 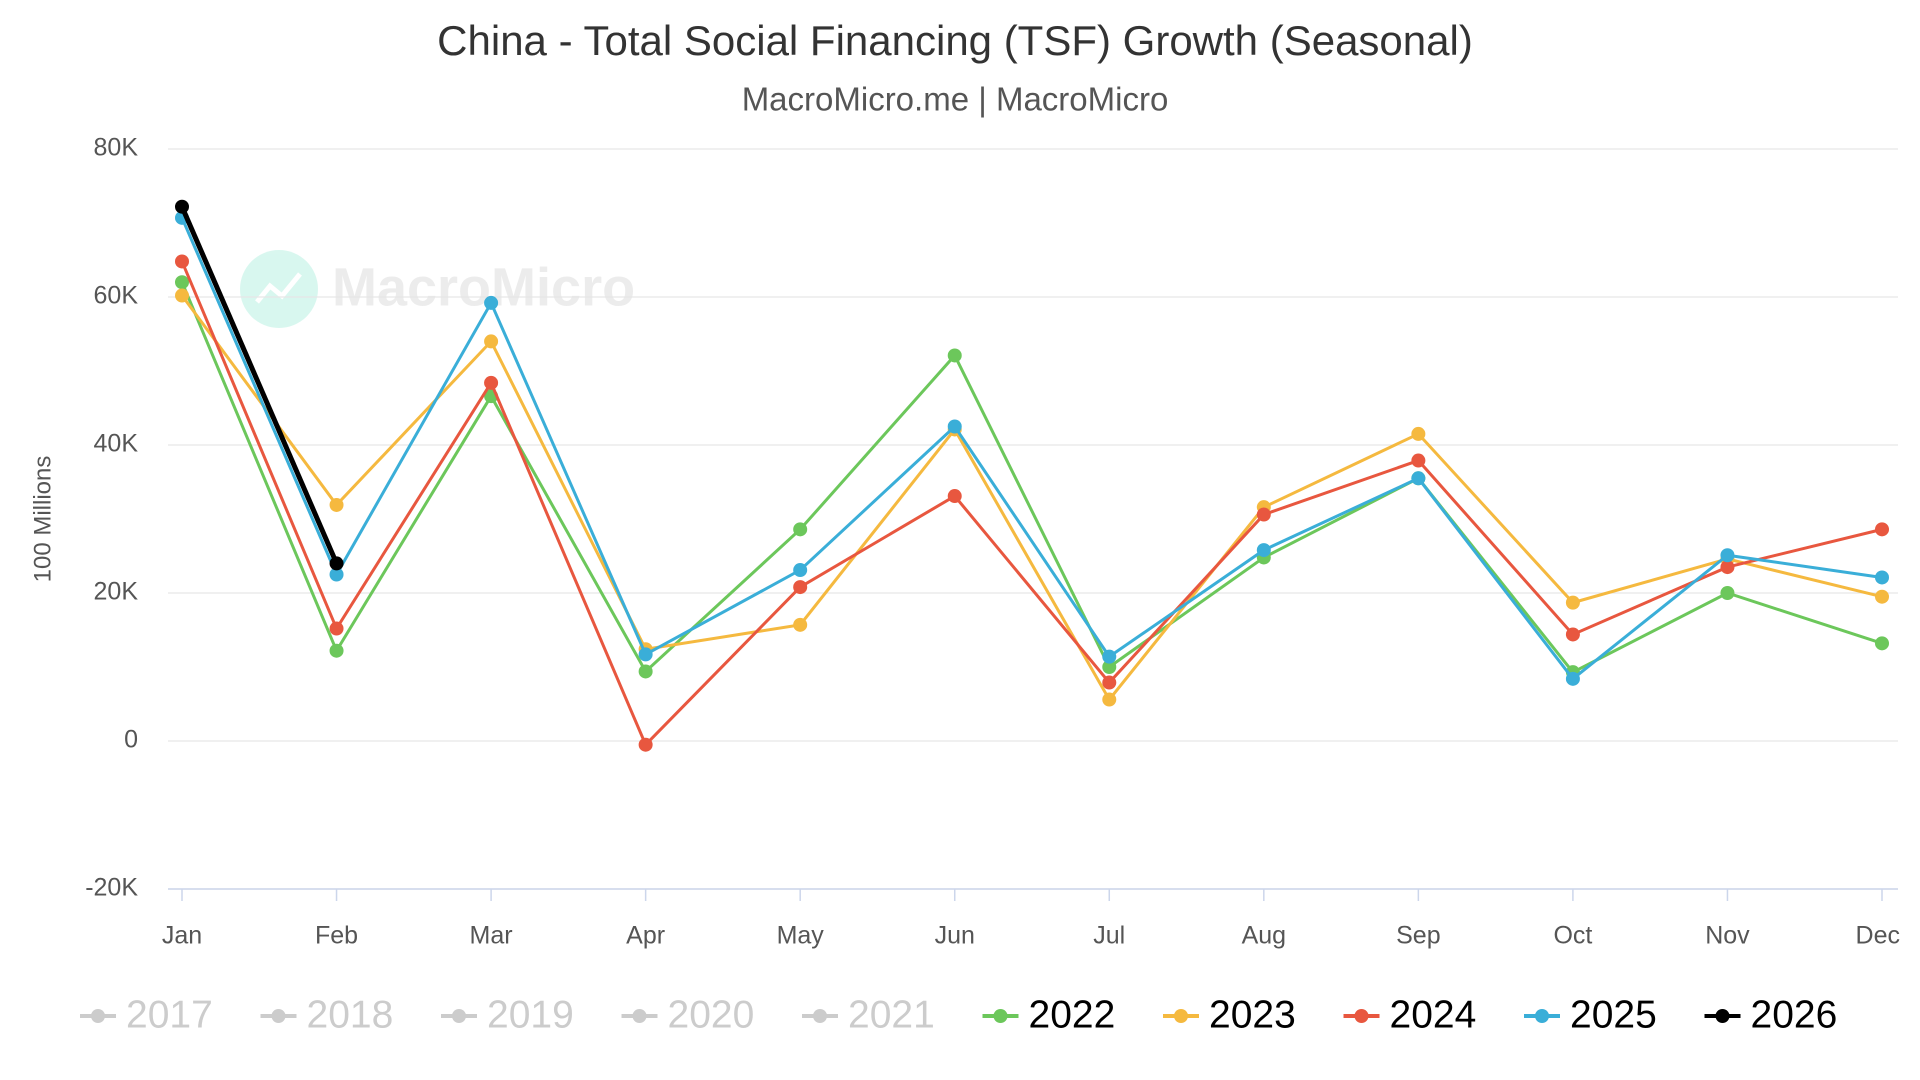 I want to click on x-tick-label: Jan, so click(x=182, y=936).